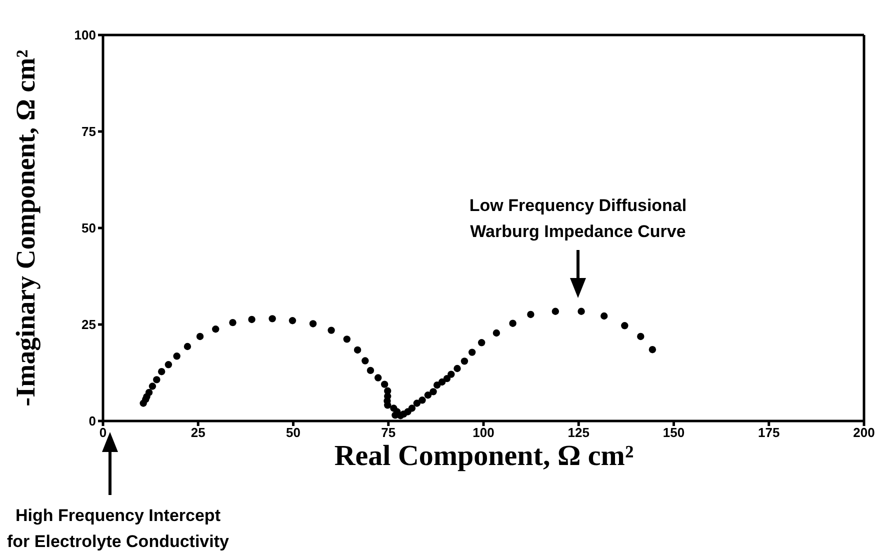 This screenshot has width=880, height=557. Describe the element at coordinates (388, 432) in the screenshot. I see `x-tick-label: 75` at that location.